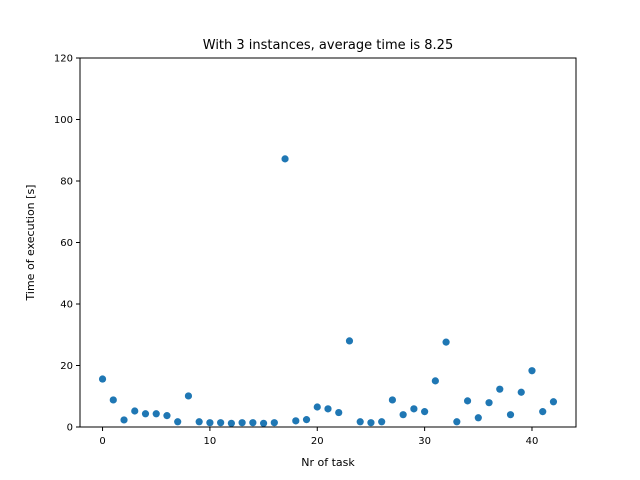 The image size is (640, 480). I want to click on x-tick-label: 20, so click(317, 441).